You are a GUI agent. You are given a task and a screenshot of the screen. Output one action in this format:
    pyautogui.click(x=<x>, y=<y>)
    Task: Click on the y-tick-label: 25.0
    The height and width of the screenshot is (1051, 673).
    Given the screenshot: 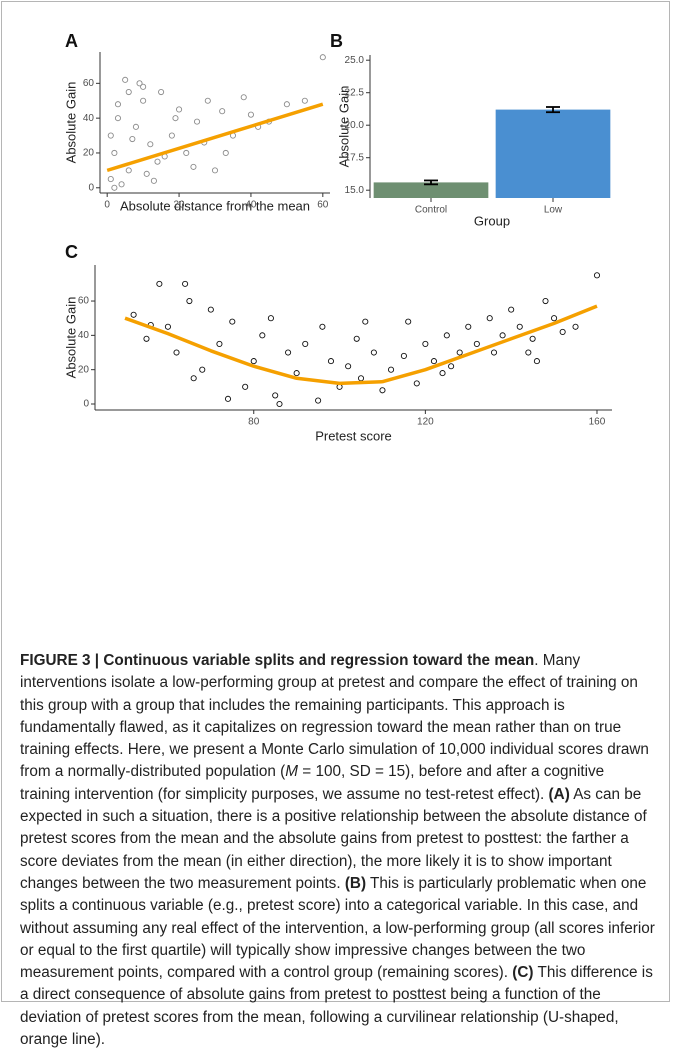 What is the action you would take?
    pyautogui.click(x=355, y=60)
    